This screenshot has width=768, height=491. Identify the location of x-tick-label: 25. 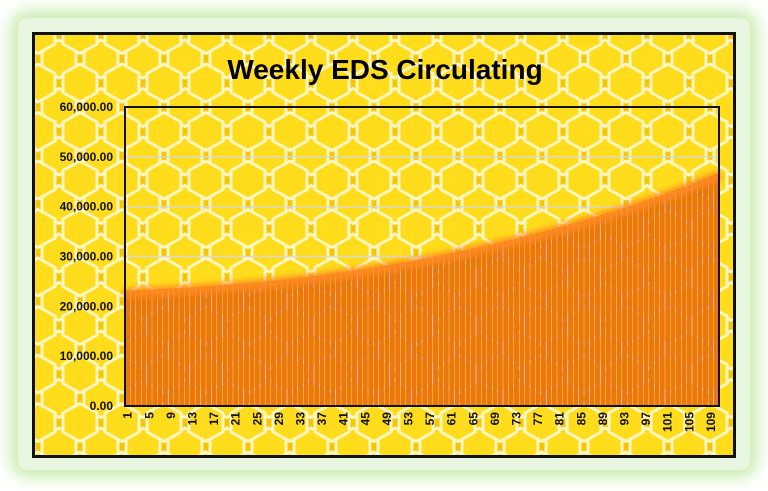
(257, 419).